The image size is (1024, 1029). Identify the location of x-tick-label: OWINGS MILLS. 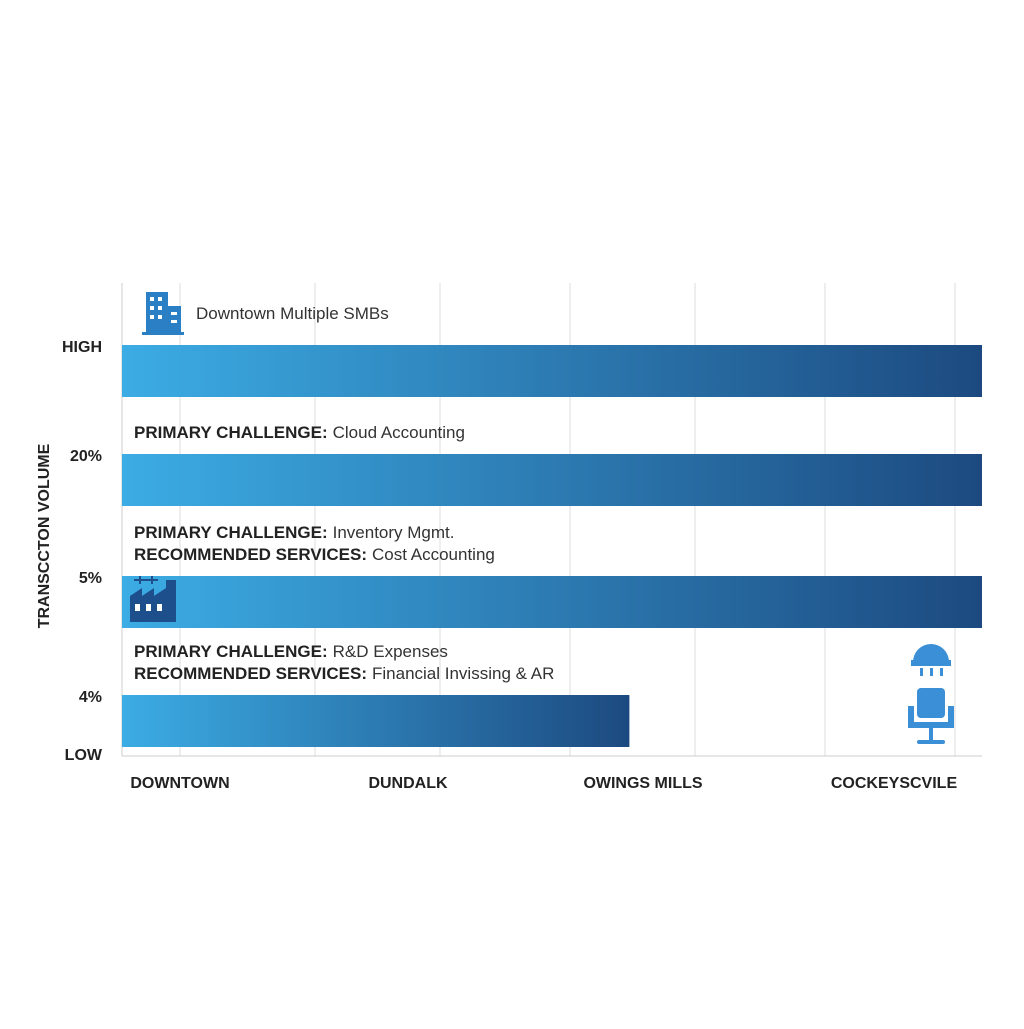
(642, 783).